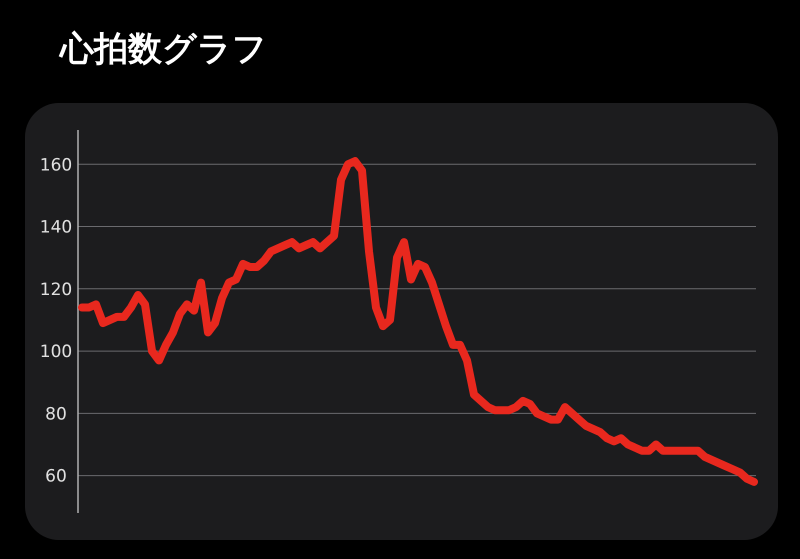  Describe the element at coordinates (56, 290) in the screenshot. I see `y-tick-label: 120` at that location.